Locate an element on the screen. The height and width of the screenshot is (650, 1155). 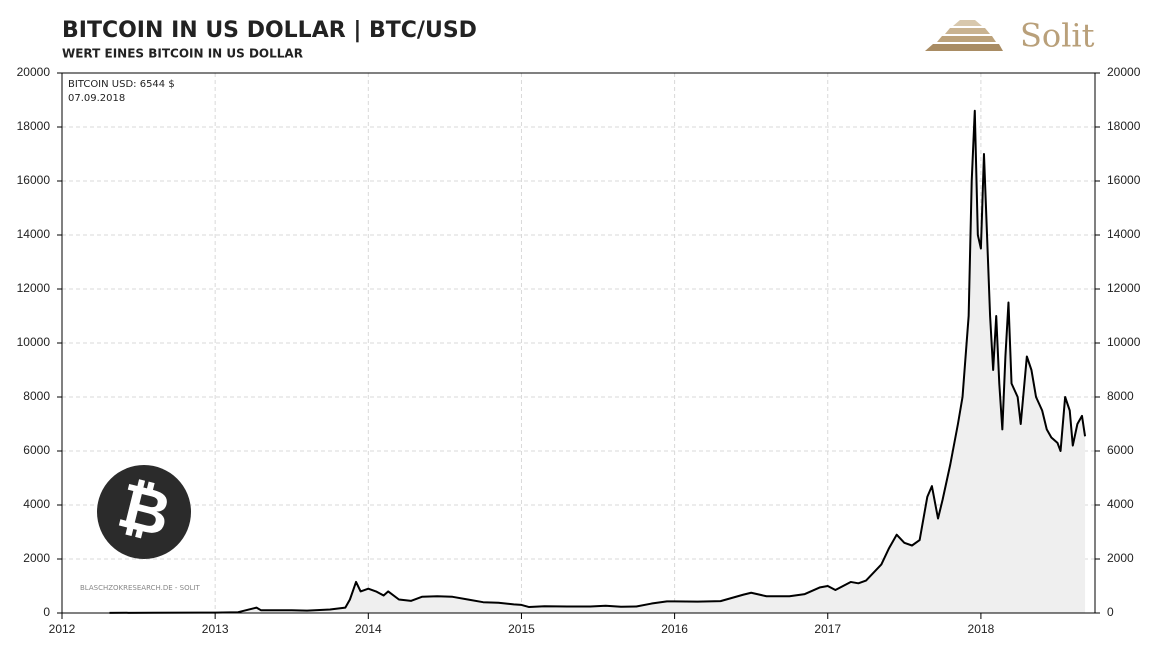
y-tick-label: 16000 is located at coordinates (34, 180).